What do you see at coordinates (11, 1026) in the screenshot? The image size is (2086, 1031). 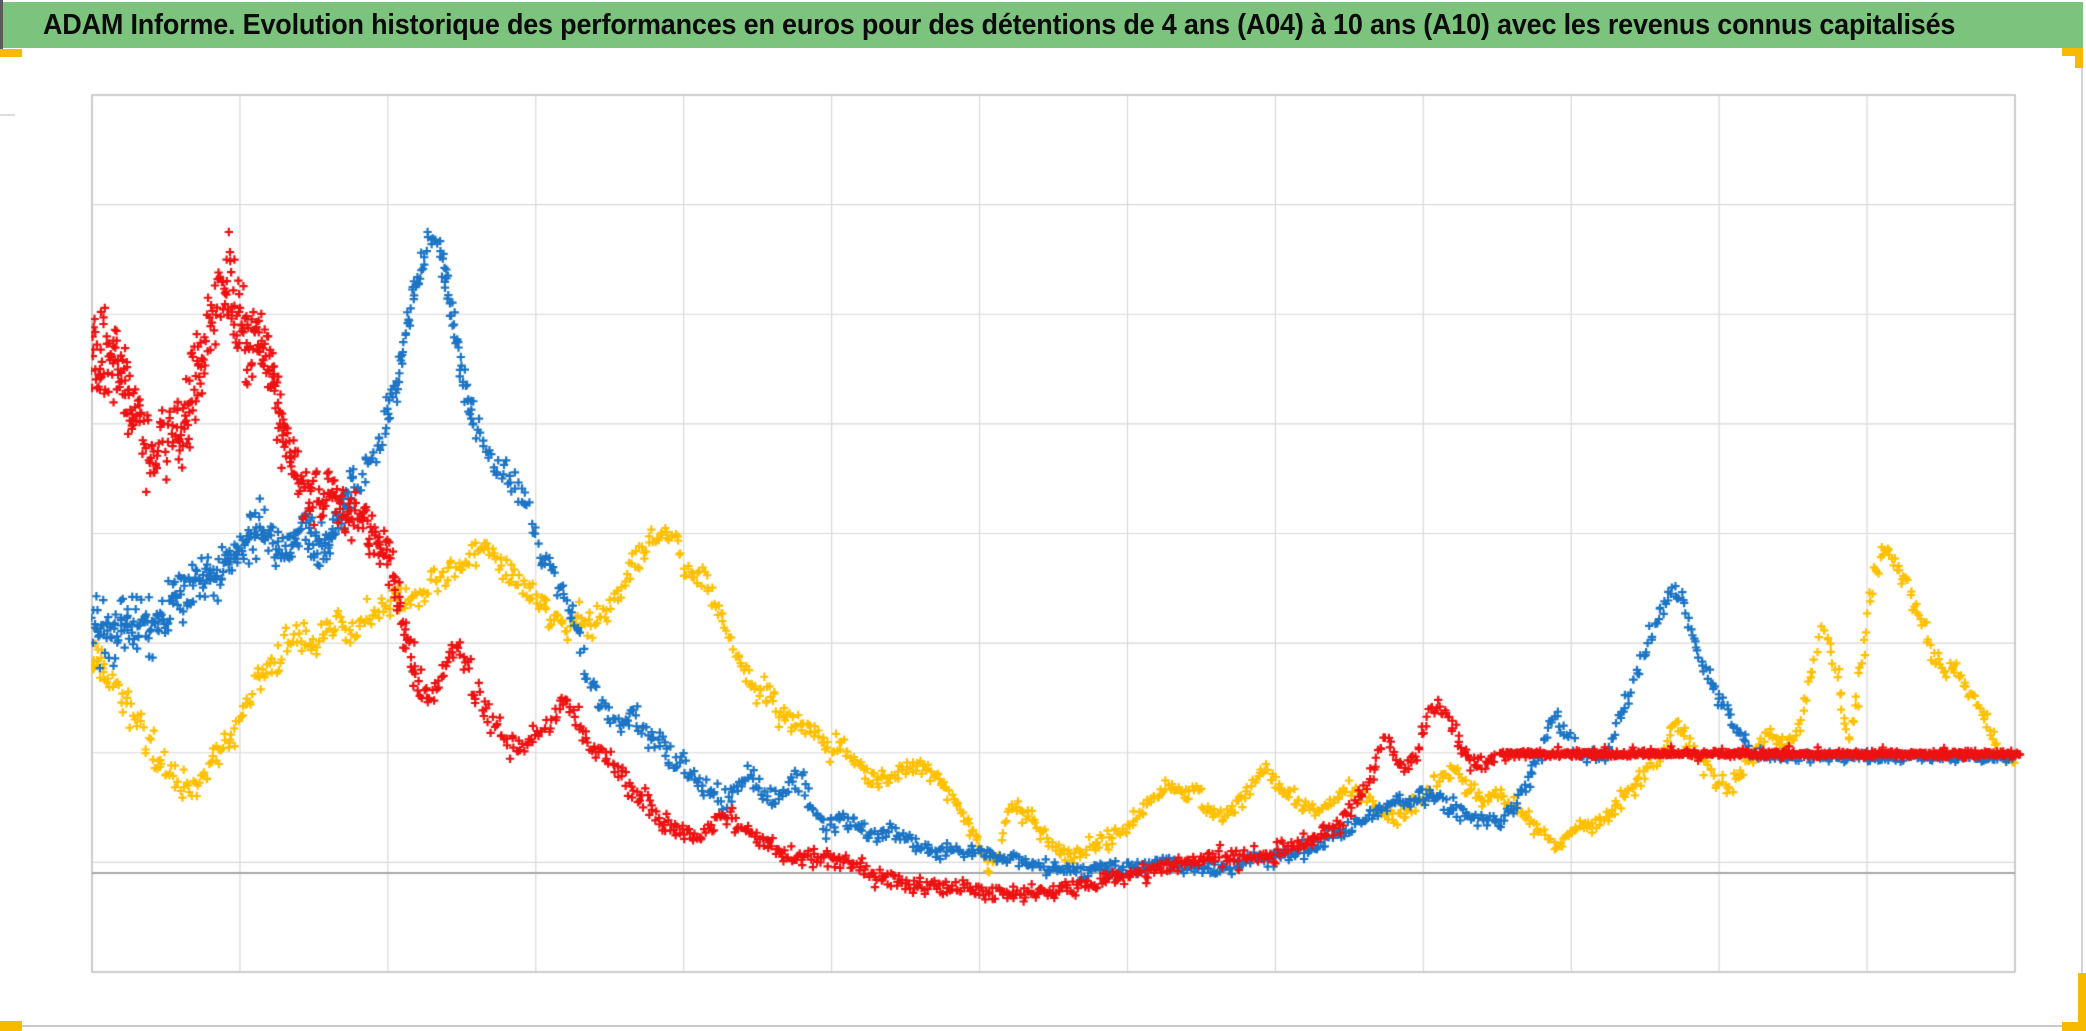 I see `corner-mark-bottom-left` at bounding box center [11, 1026].